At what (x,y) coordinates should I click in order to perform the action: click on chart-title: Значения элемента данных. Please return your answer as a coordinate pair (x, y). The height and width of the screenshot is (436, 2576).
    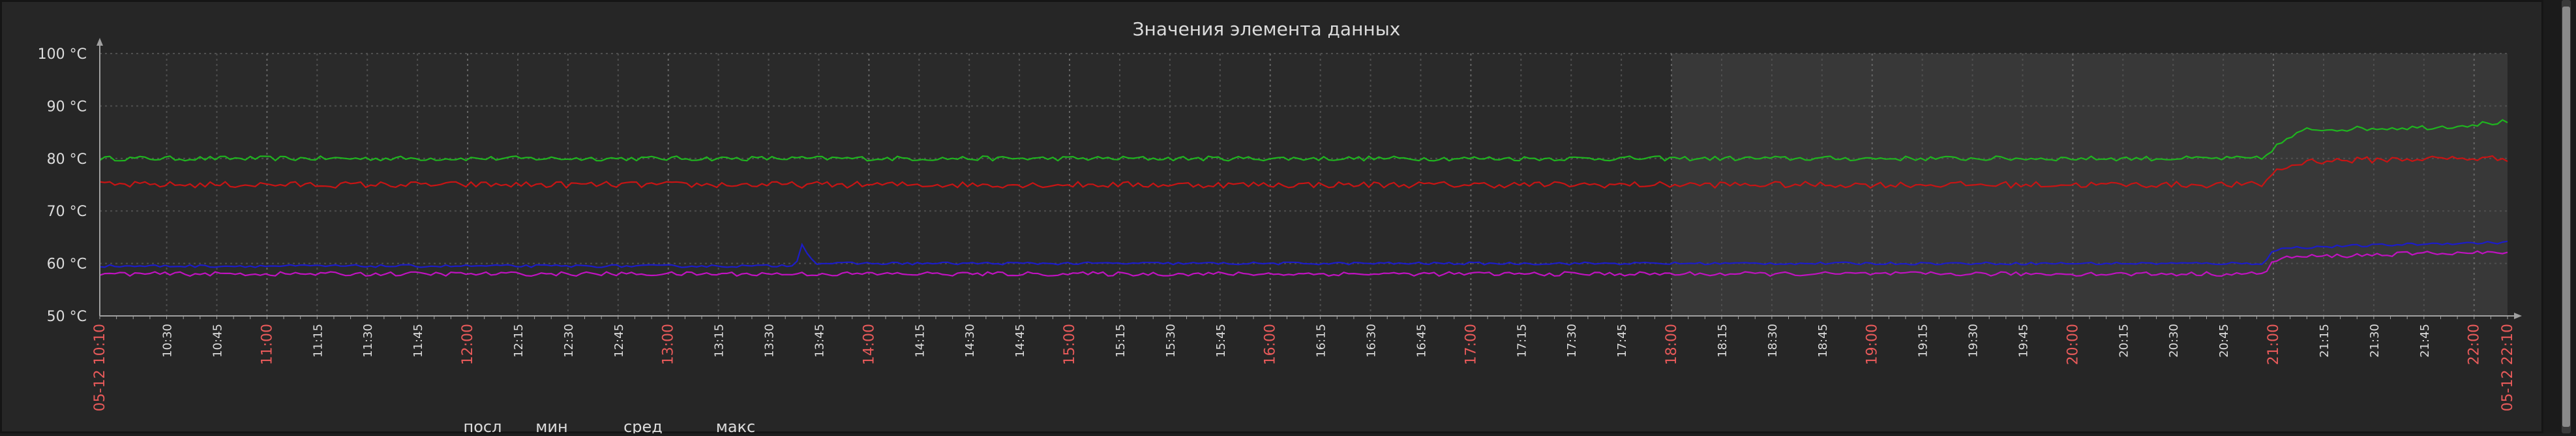
    Looking at the image, I should click on (1267, 29).